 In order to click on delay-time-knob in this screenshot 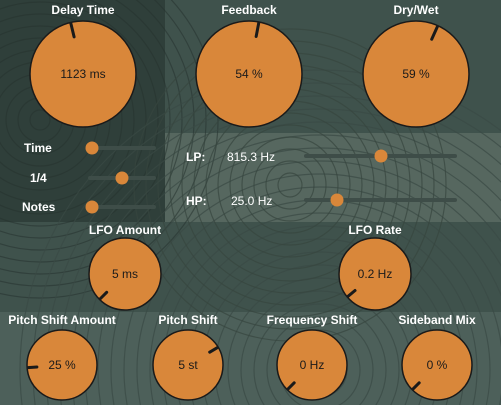, I will do `click(83, 74)`.